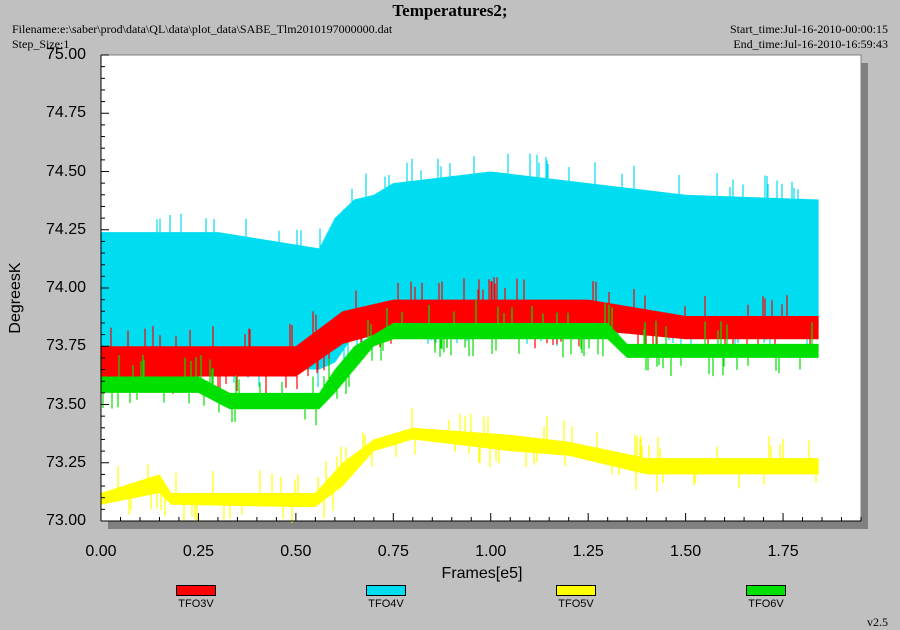 The image size is (900, 630). Describe the element at coordinates (576, 604) in the screenshot. I see `legend-label: TFO5V` at that location.